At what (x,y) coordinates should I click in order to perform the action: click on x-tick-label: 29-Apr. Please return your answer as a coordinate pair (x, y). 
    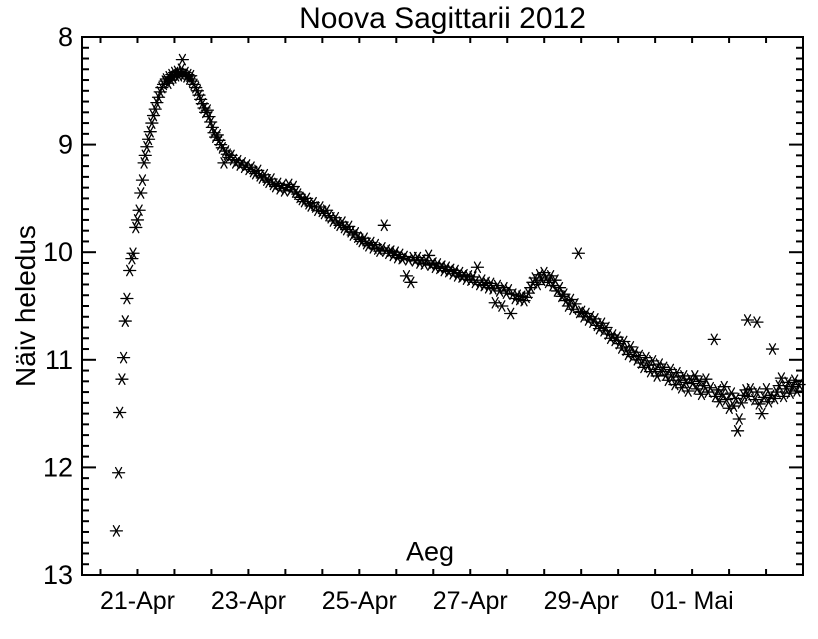
    Looking at the image, I should click on (581, 601).